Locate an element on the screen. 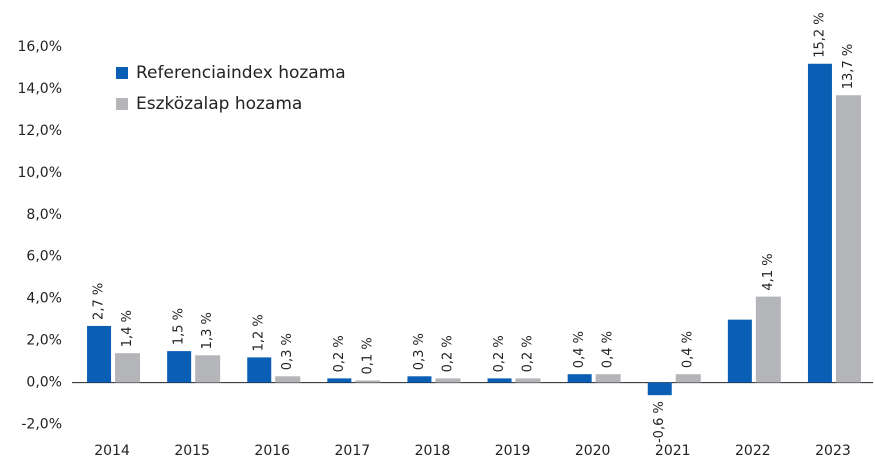 Image resolution: width=875 pixels, height=458 pixels. x-tick-label: 2016 is located at coordinates (272, 450).